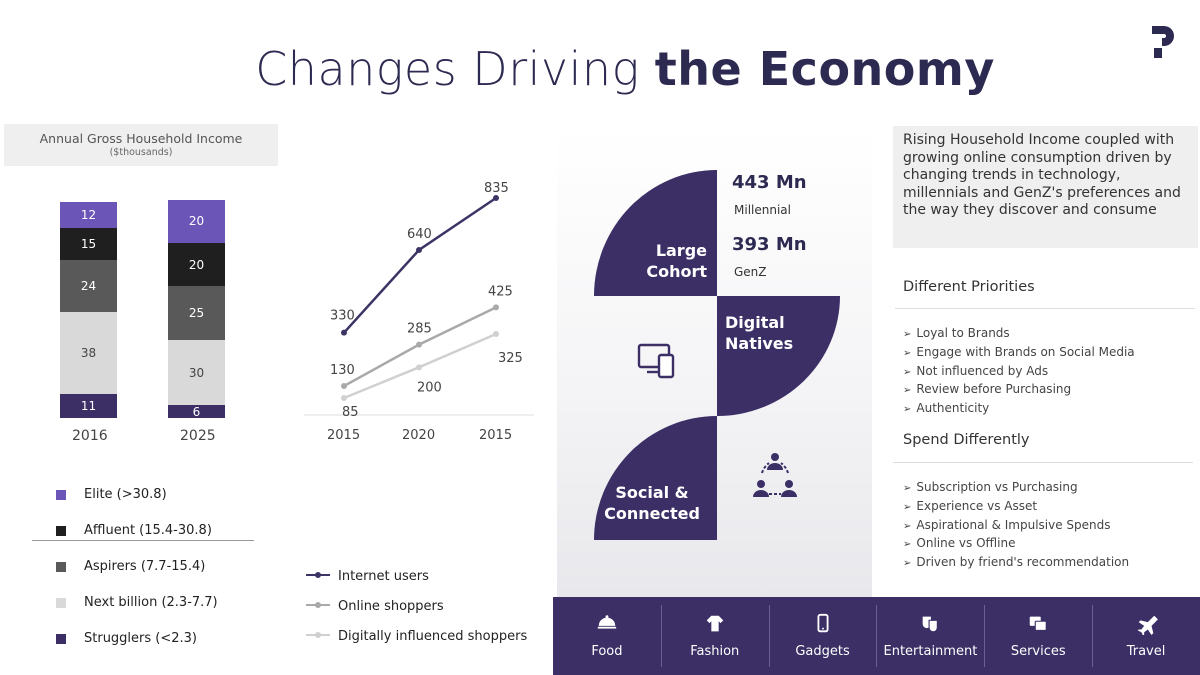 Image resolution: width=1200 pixels, height=675 pixels. I want to click on priorities-item: Engage with Brands on Social Media, so click(1018, 353).